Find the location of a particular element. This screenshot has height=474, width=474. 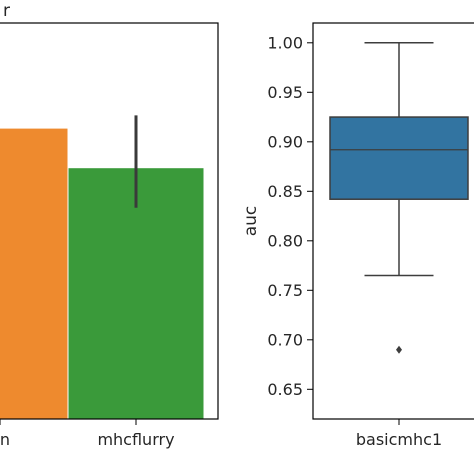

bar-an is located at coordinates (34, 273).